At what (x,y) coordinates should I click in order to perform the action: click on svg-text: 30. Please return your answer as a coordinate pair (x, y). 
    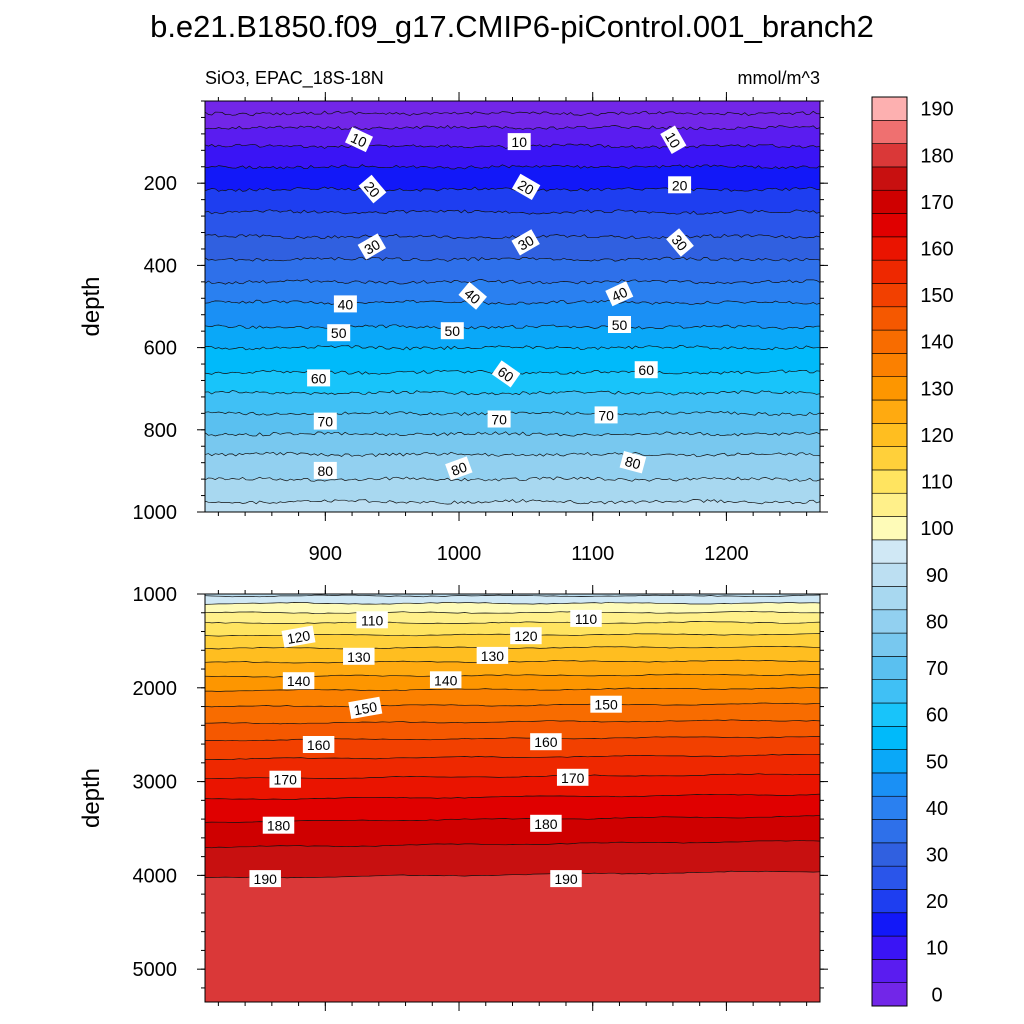
    Looking at the image, I should click on (372, 247).